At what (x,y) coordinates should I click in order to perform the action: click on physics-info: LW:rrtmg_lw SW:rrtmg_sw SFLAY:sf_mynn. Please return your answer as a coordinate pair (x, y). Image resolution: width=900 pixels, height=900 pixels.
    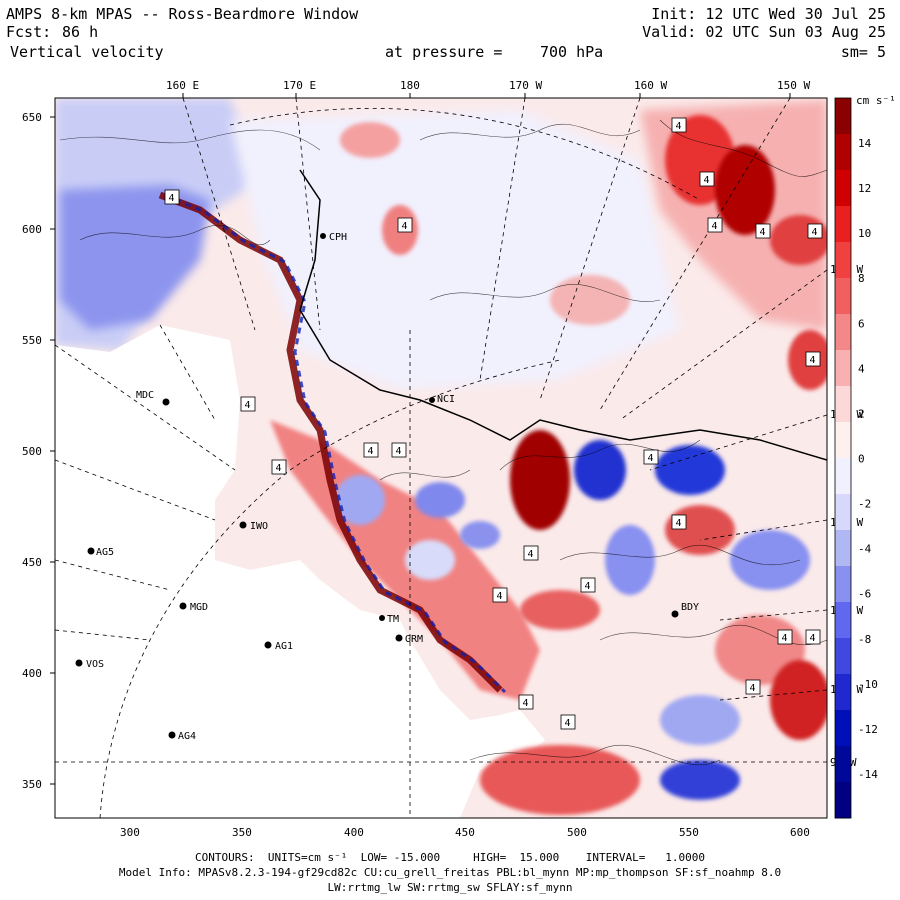
    Looking at the image, I should click on (450, 887).